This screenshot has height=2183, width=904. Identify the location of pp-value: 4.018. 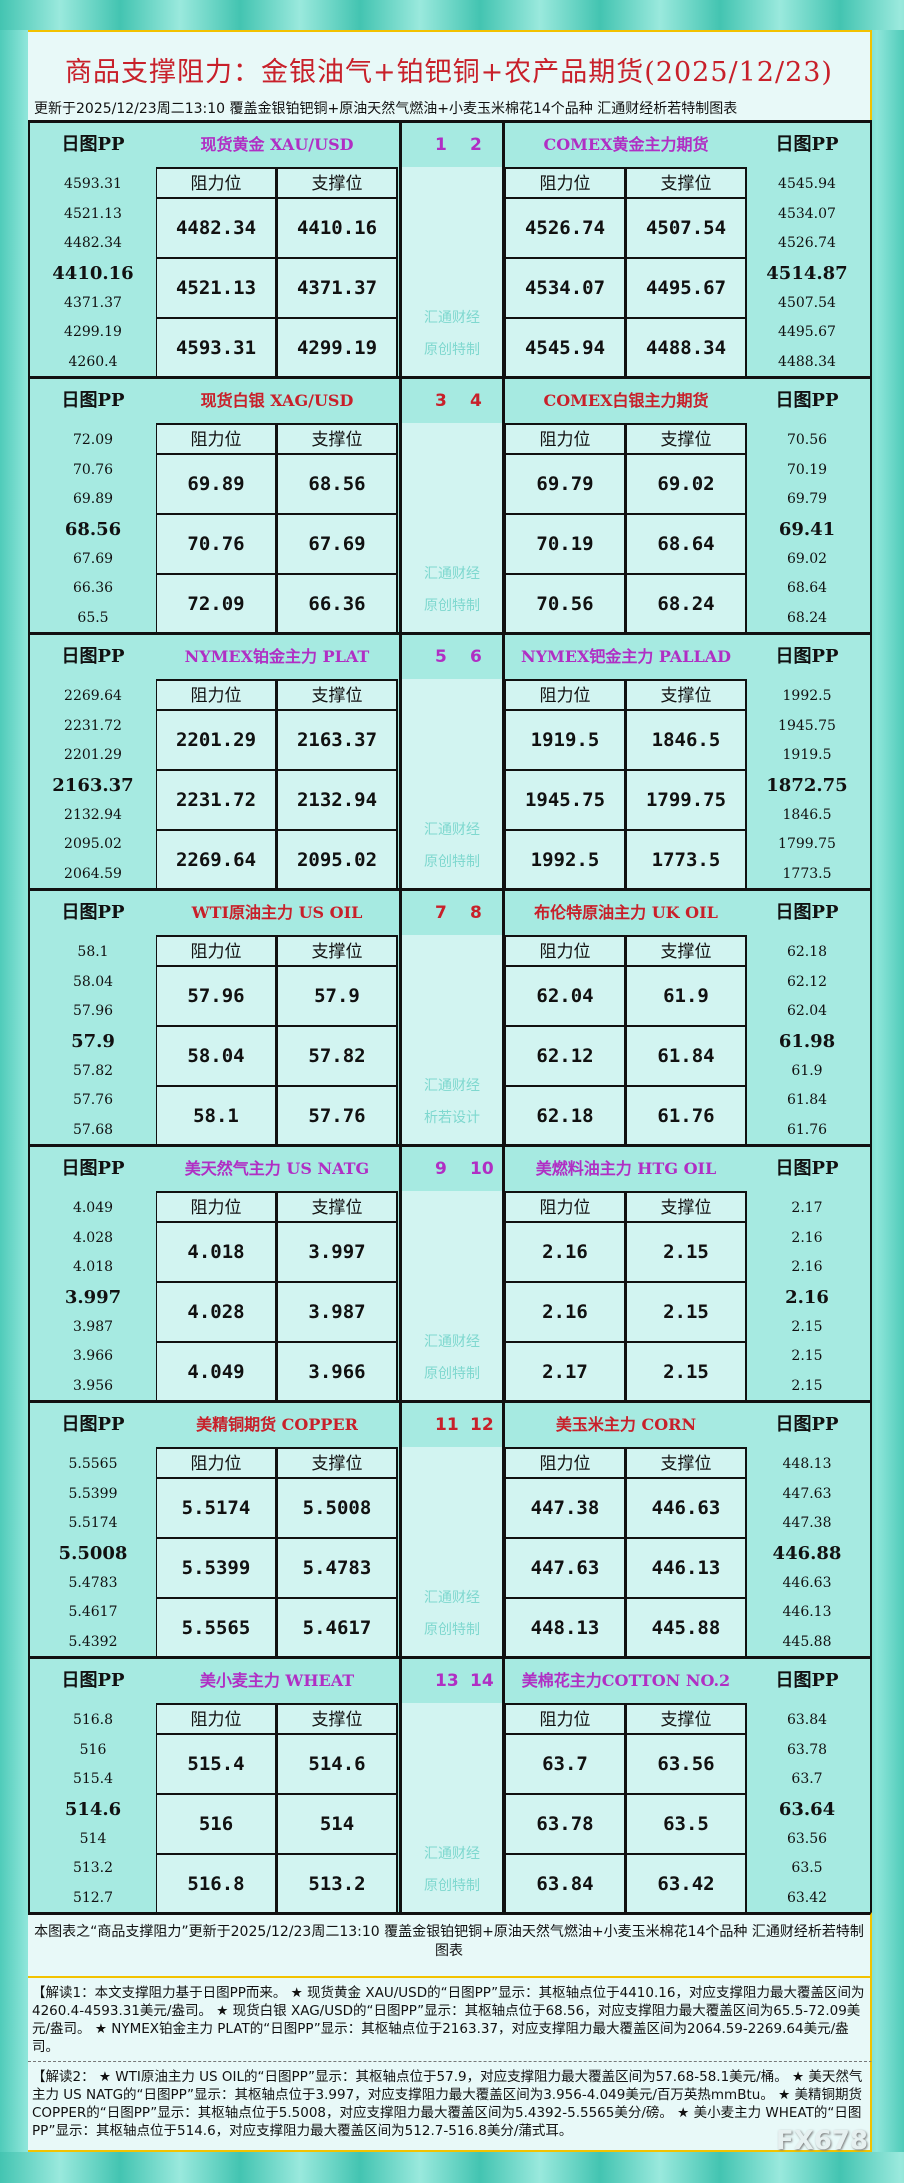
(93, 1267).